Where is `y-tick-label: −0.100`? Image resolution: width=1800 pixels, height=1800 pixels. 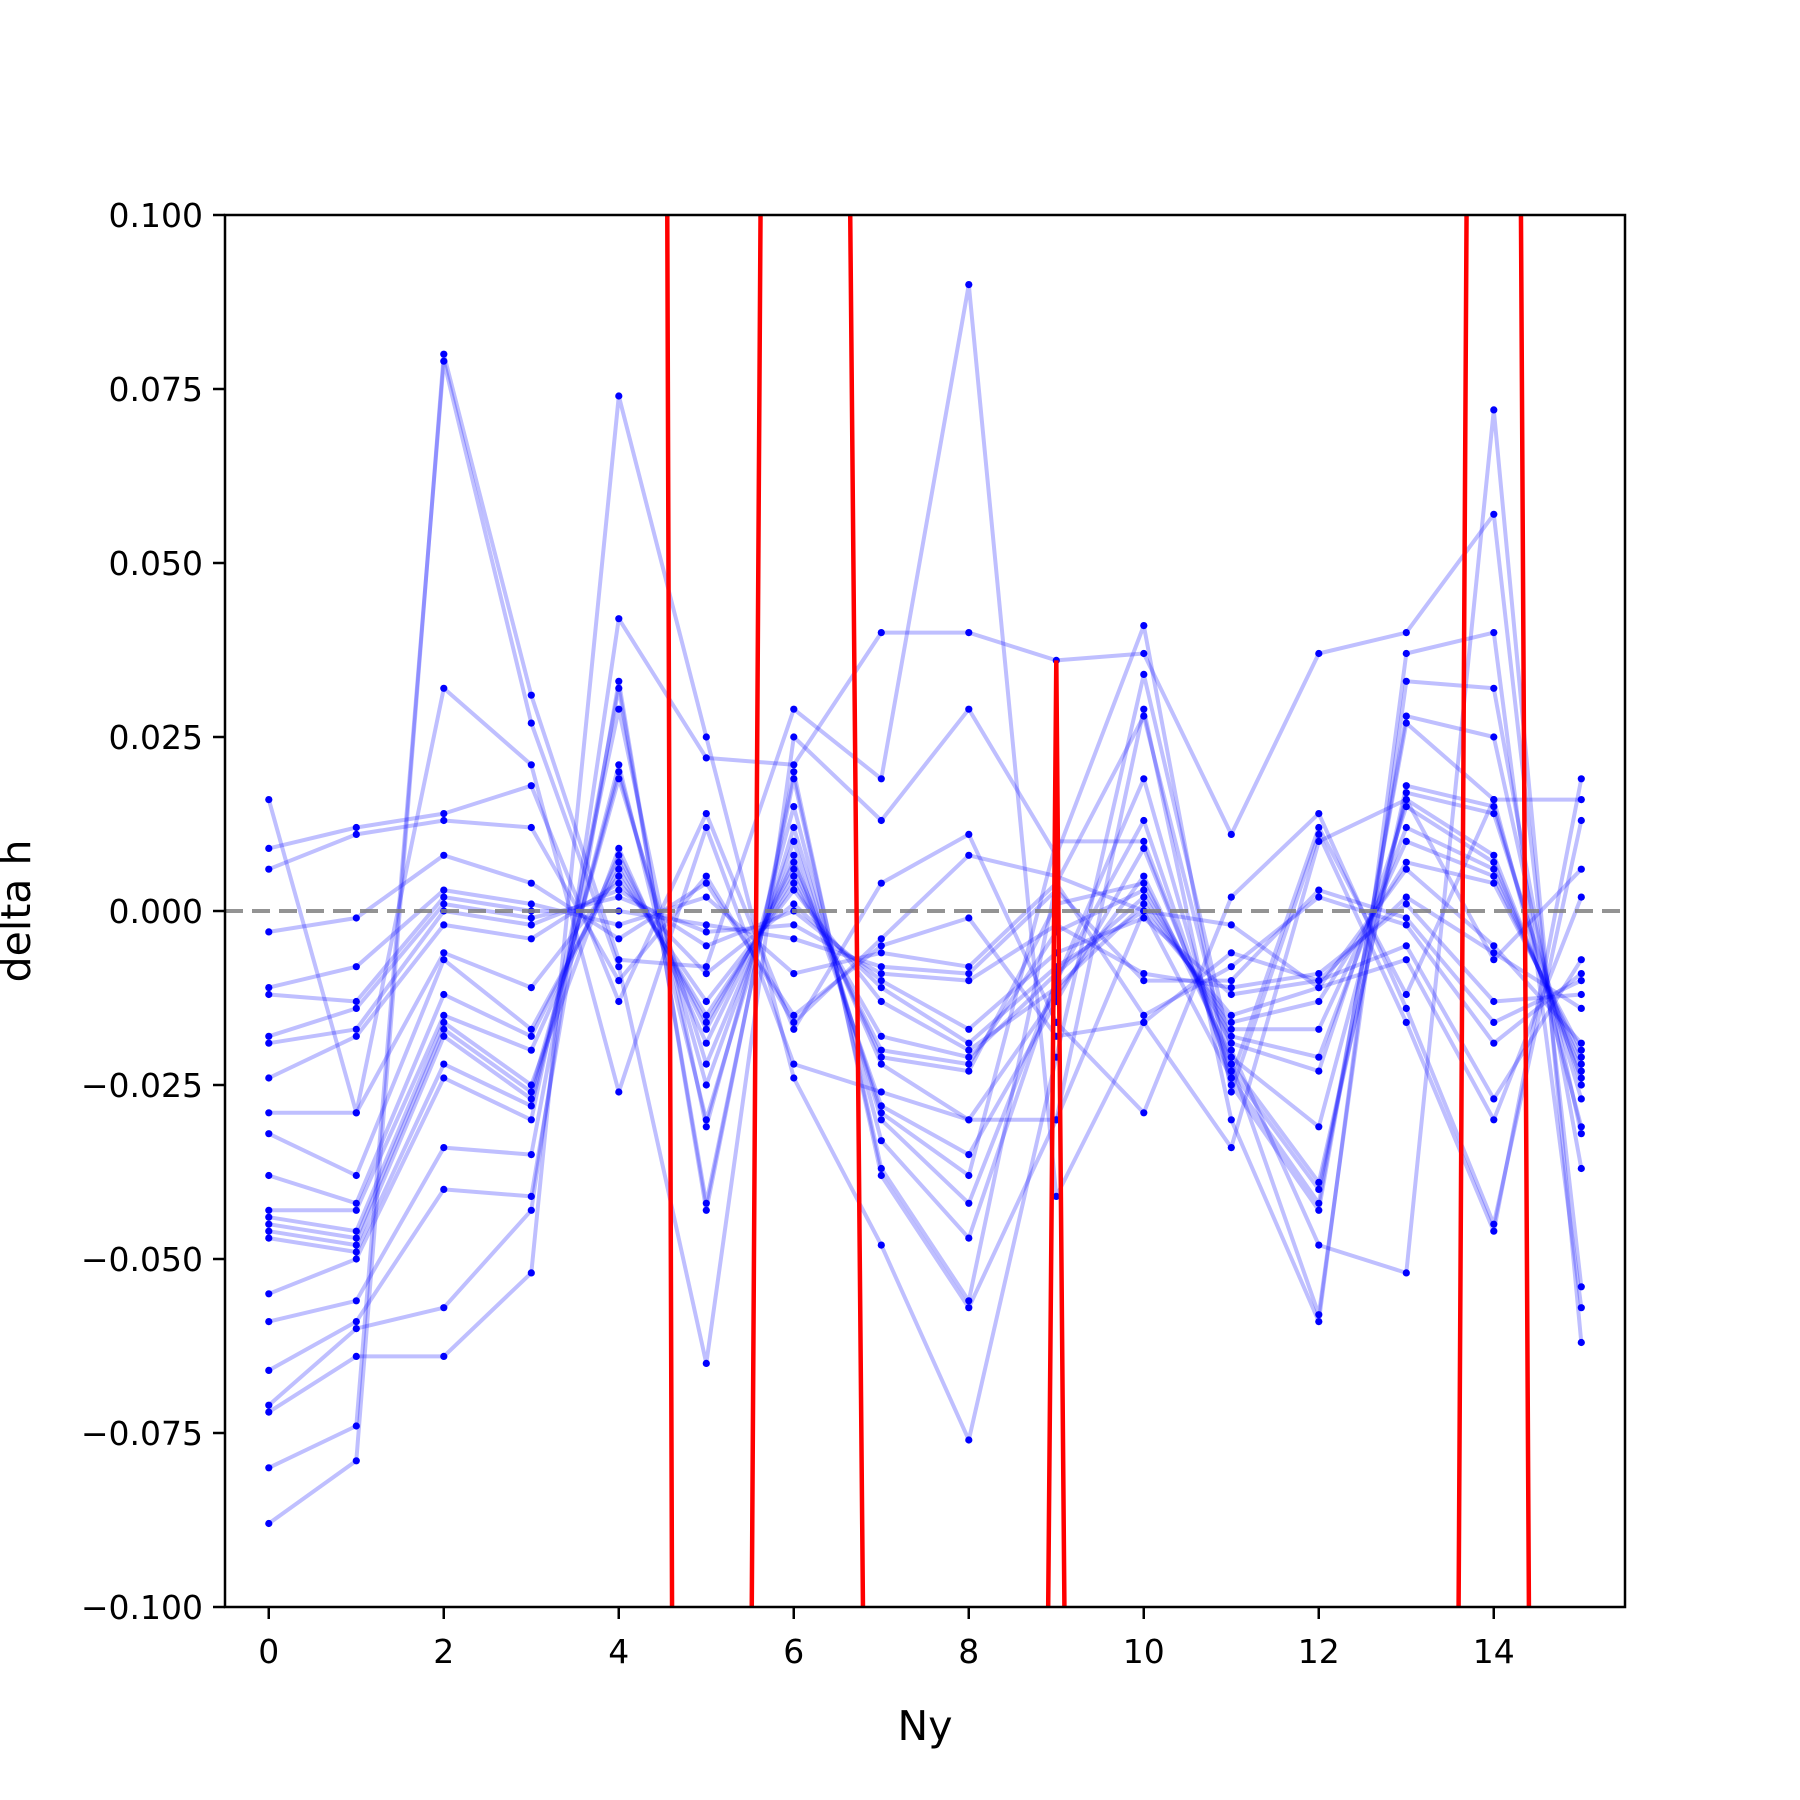
y-tick-label: −0.100 is located at coordinates (142, 1607).